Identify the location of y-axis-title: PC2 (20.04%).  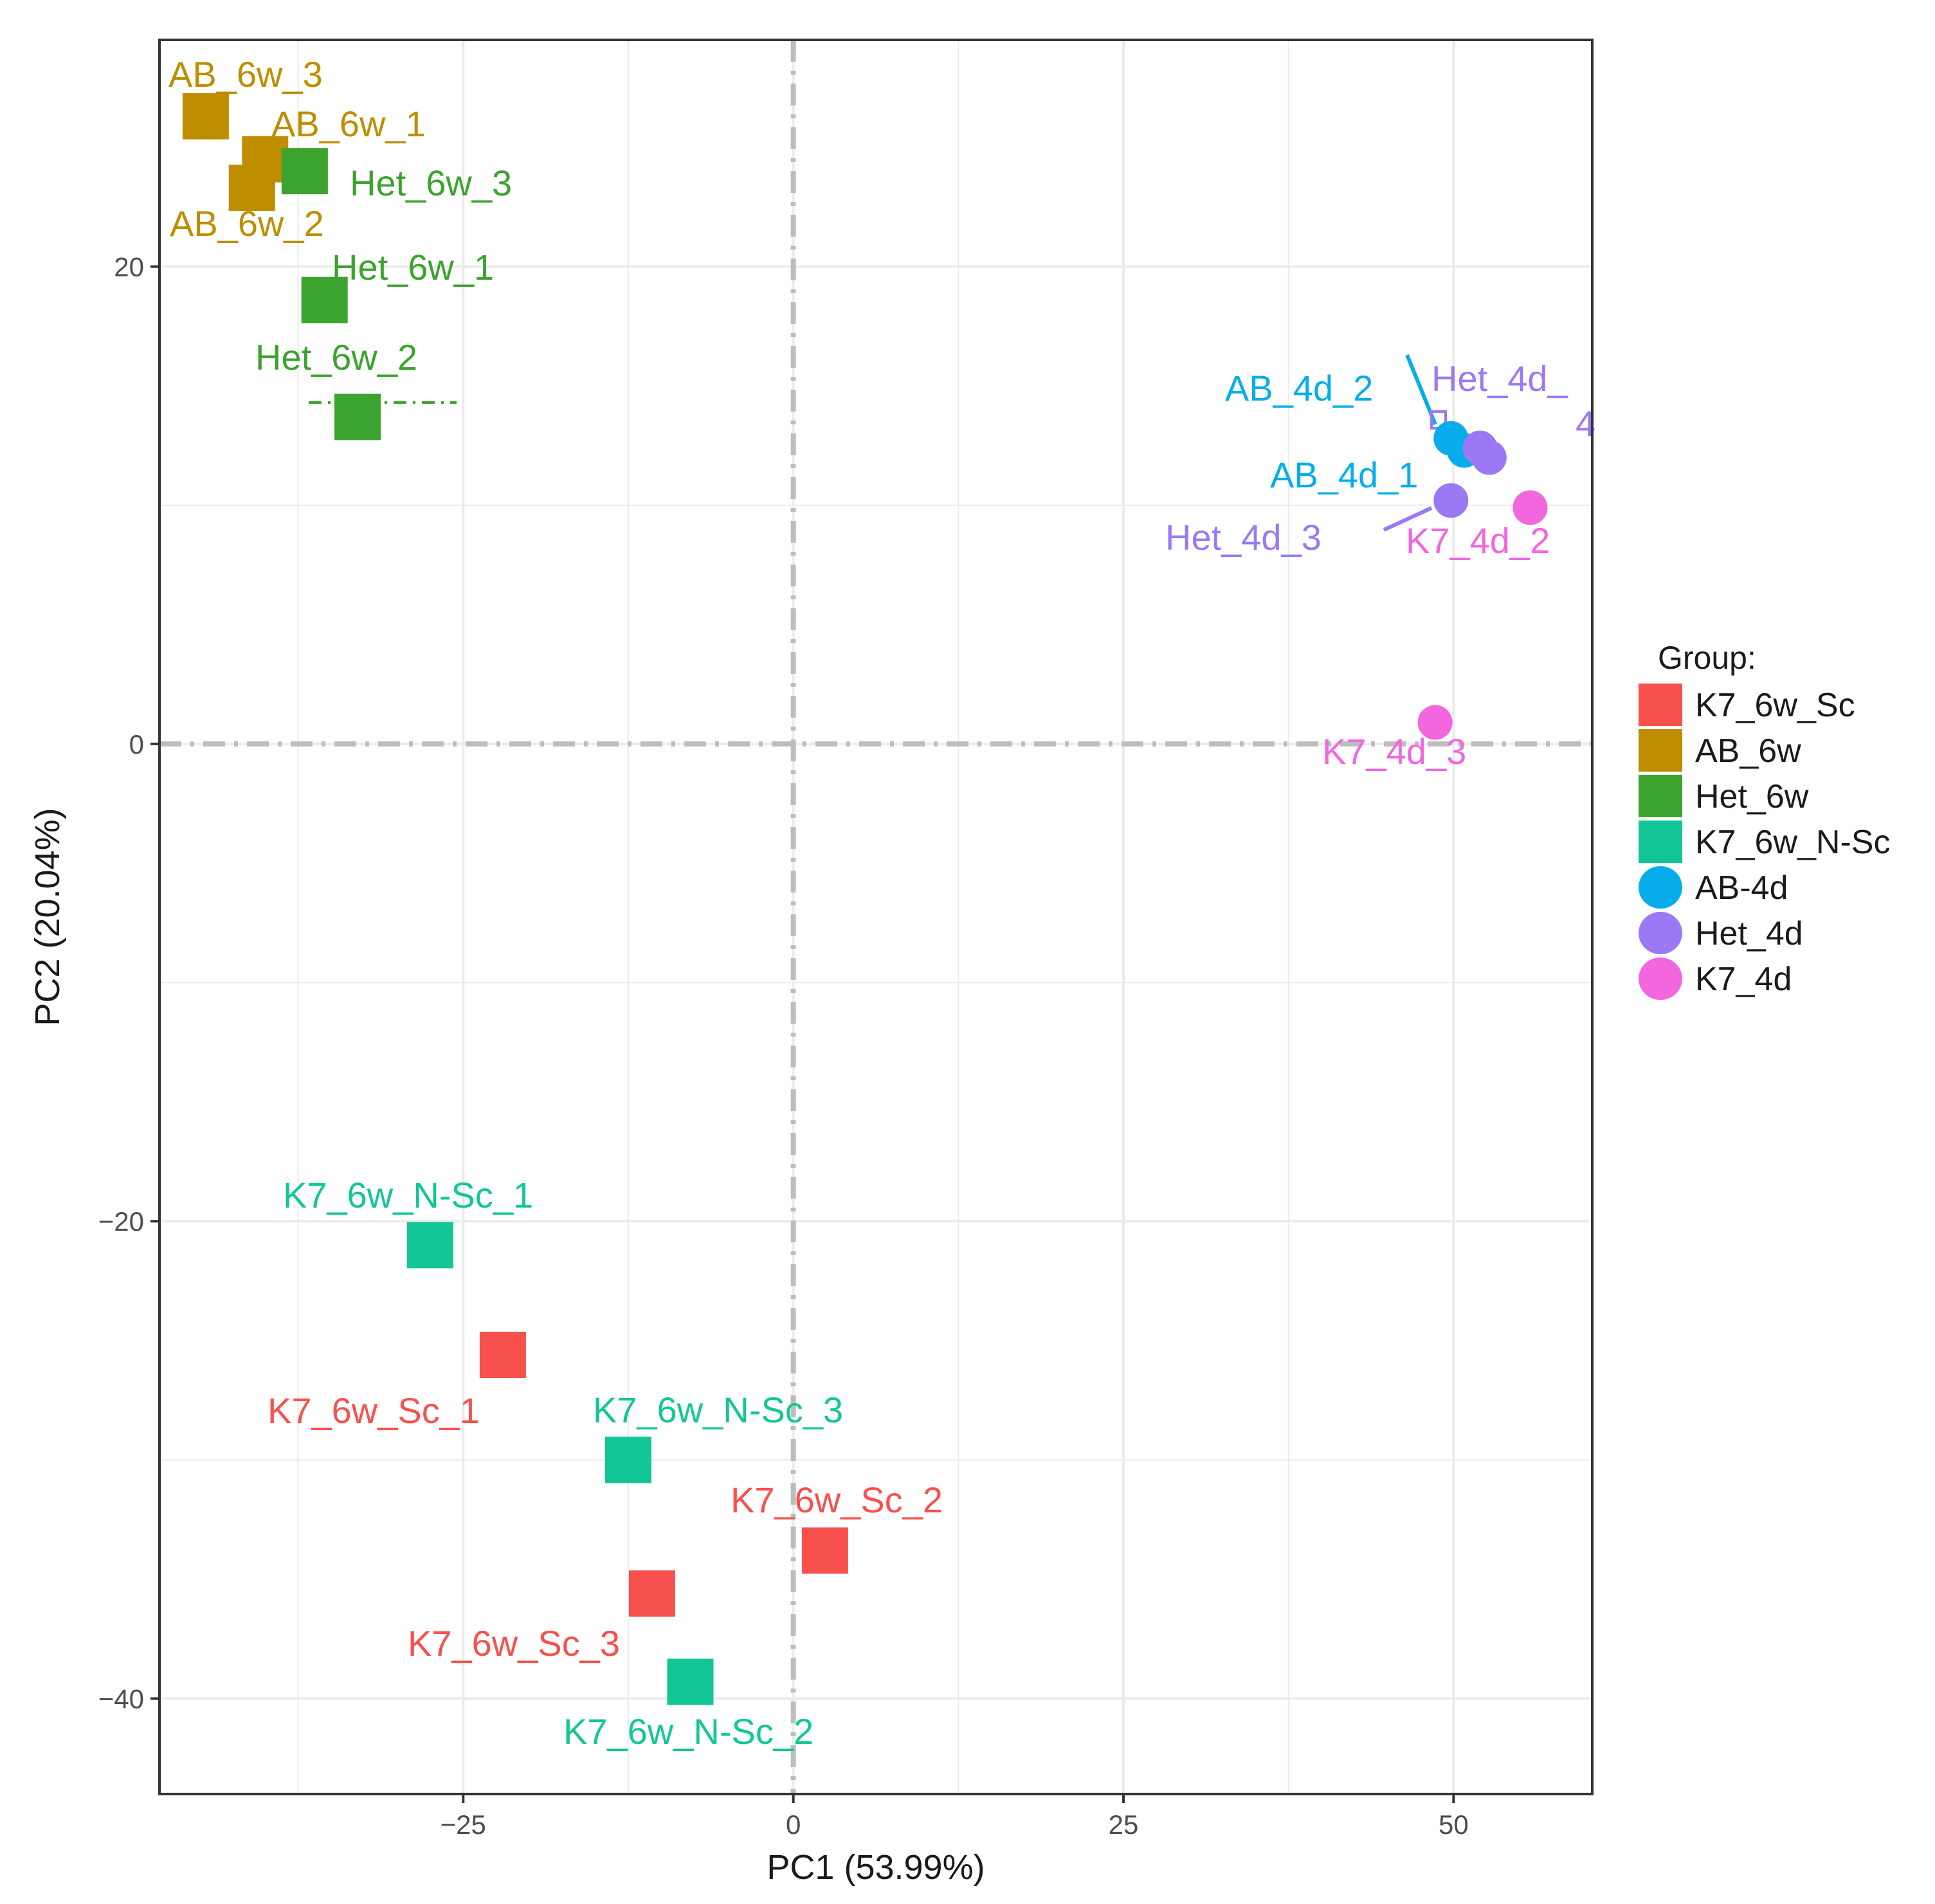
(47, 917).